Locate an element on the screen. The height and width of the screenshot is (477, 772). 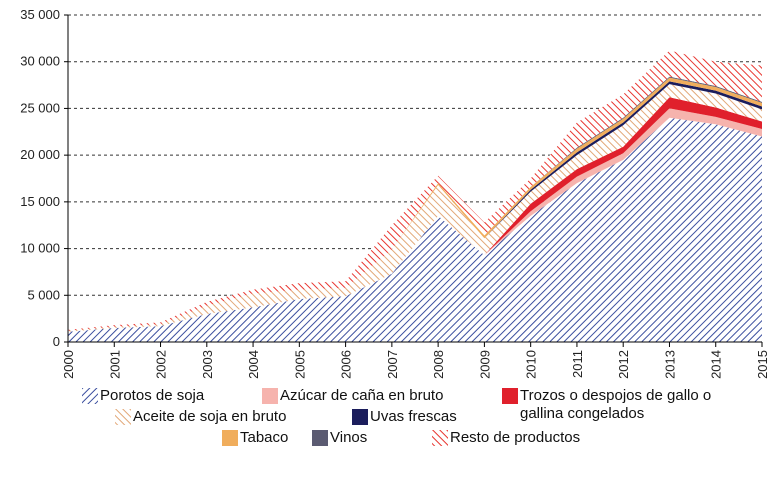
x-tick-label: 2004 is located at coordinates (253, 364).